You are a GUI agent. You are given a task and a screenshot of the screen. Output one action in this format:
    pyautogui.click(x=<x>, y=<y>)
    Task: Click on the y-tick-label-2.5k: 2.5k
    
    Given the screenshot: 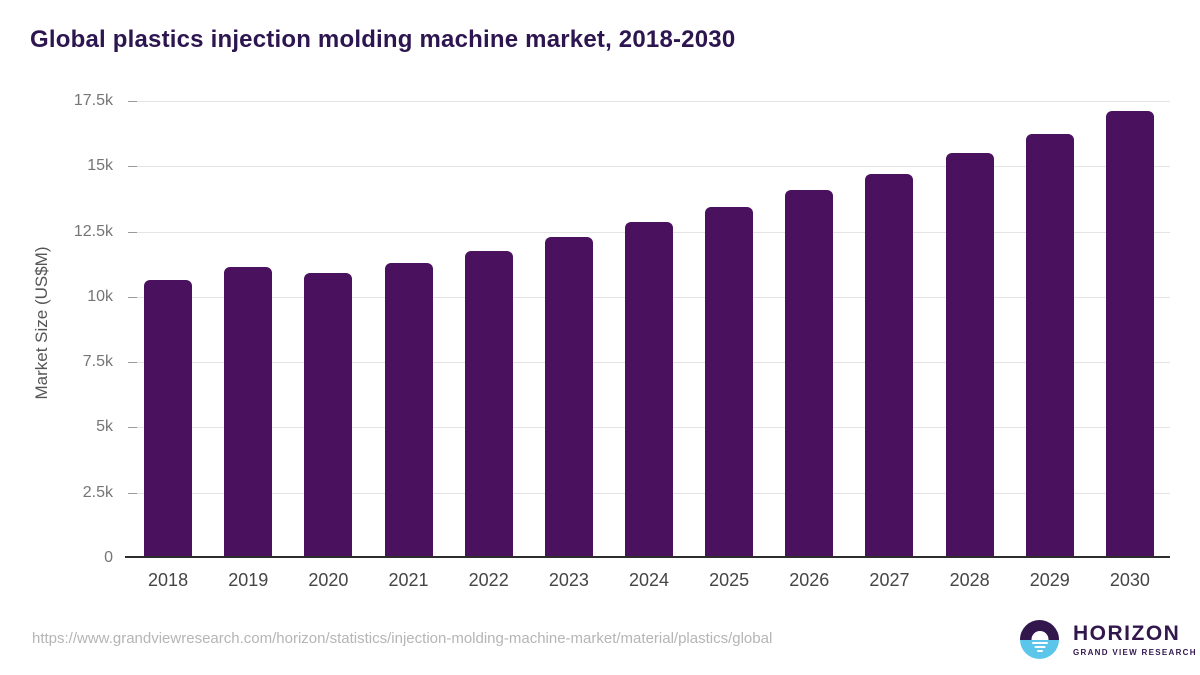 What is the action you would take?
    pyautogui.click(x=97, y=492)
    